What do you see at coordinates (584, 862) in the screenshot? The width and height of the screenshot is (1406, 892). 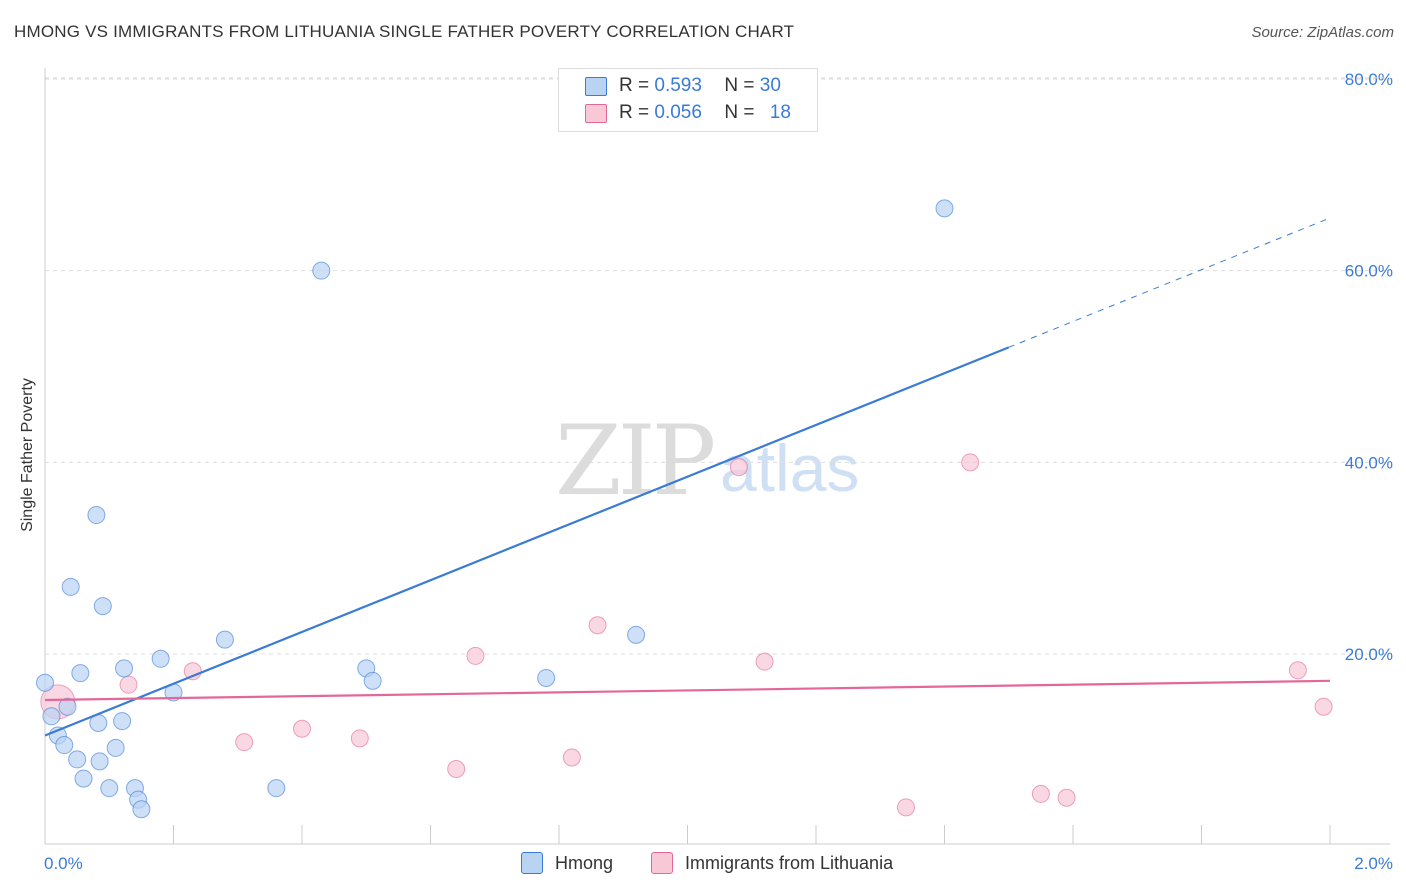 I see `legend-label-hmong: Hmong` at bounding box center [584, 862].